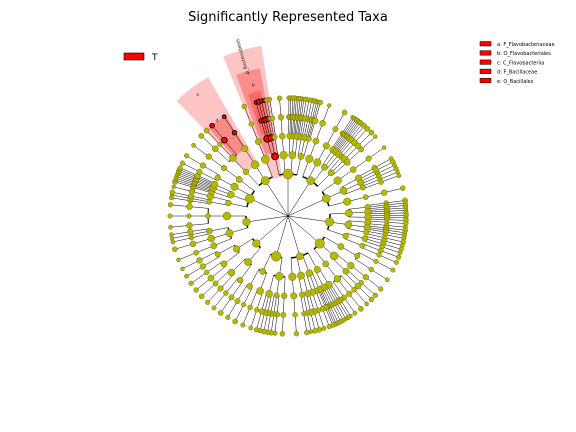  Describe the element at coordinates (520, 63) in the screenshot. I see `abbr-legend-label: c: C_Flavobacteriia` at that location.